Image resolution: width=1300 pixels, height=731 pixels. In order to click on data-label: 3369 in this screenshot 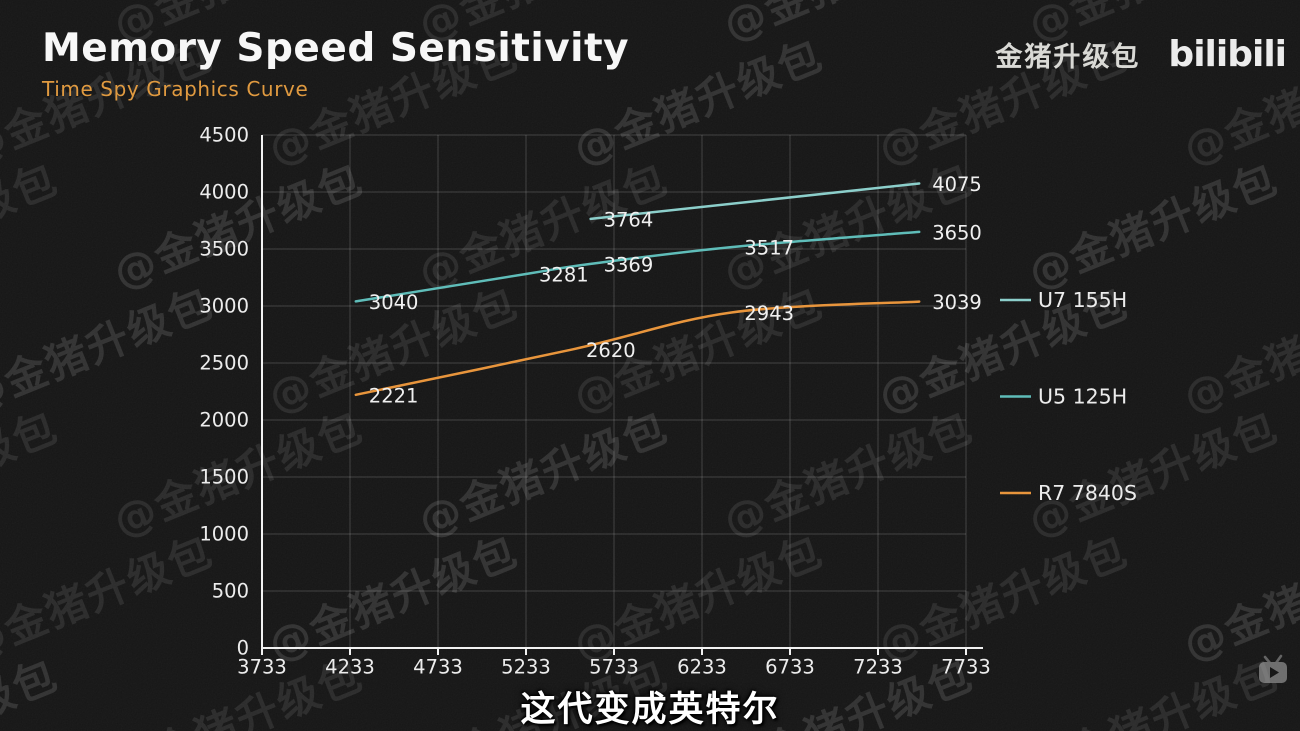, I will do `click(629, 264)`.